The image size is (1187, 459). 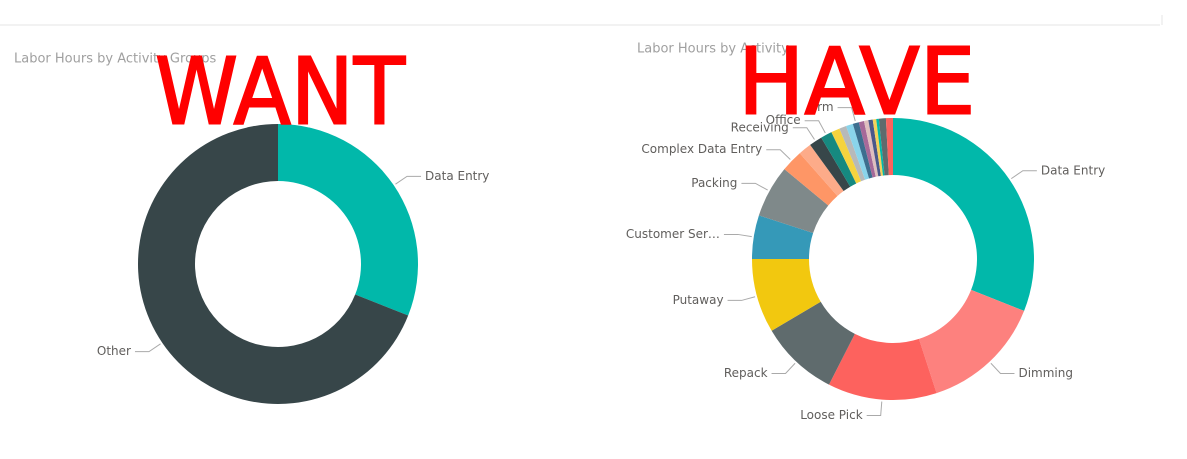 I want to click on slice-label: Repack, so click(x=746, y=373).